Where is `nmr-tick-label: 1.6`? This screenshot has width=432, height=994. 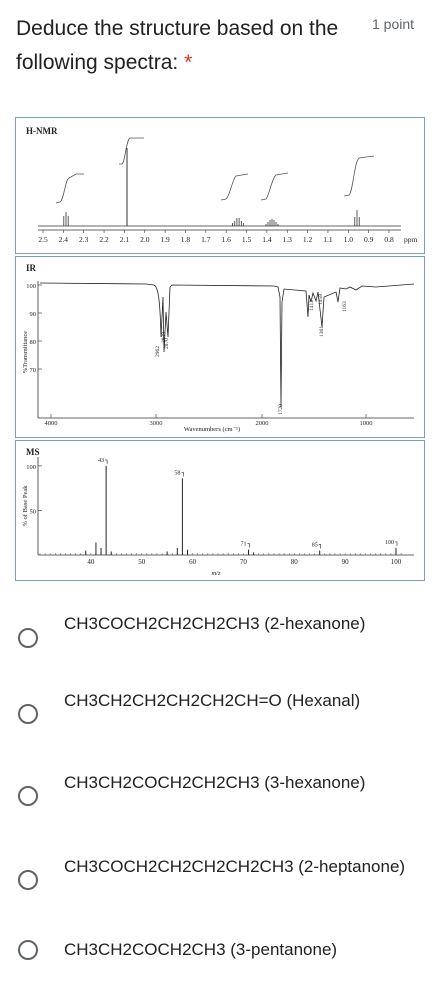 nmr-tick-label: 1.6 is located at coordinates (226, 239).